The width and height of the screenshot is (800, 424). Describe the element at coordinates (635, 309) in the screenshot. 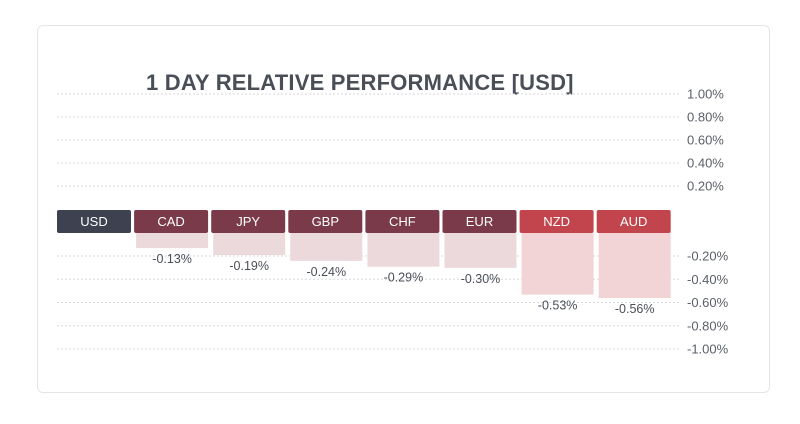

I see `value-label-aud: -0.56%` at that location.